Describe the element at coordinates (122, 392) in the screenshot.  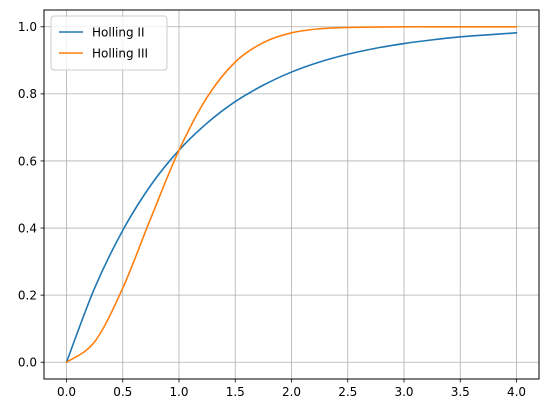
I see `x-tick-label: 0.5` at that location.